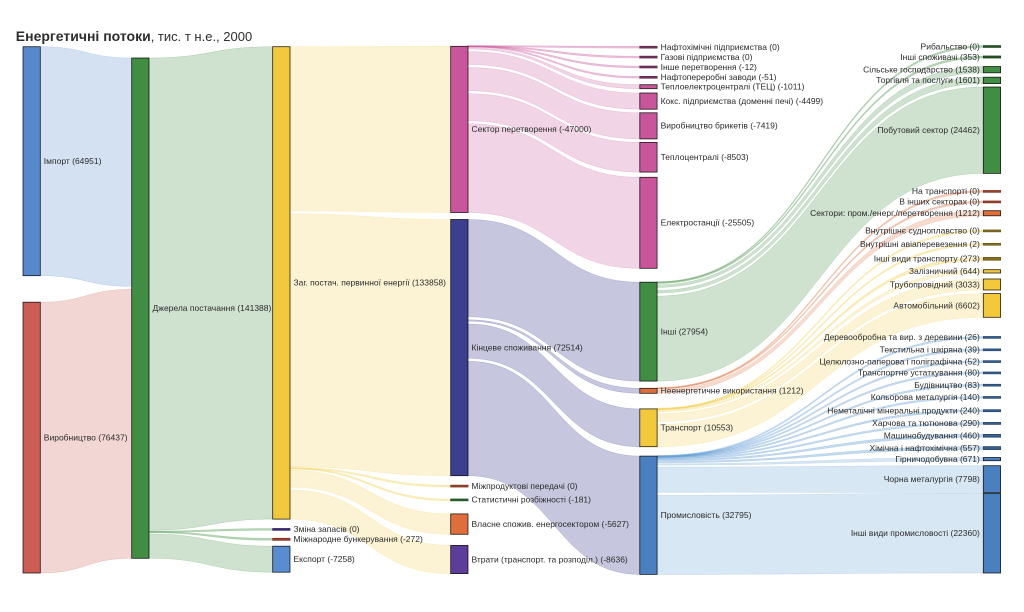 The image size is (1024, 612). Describe the element at coordinates (327, 529) in the screenshot. I see `svg-text: Зміна запасів (0)` at that location.